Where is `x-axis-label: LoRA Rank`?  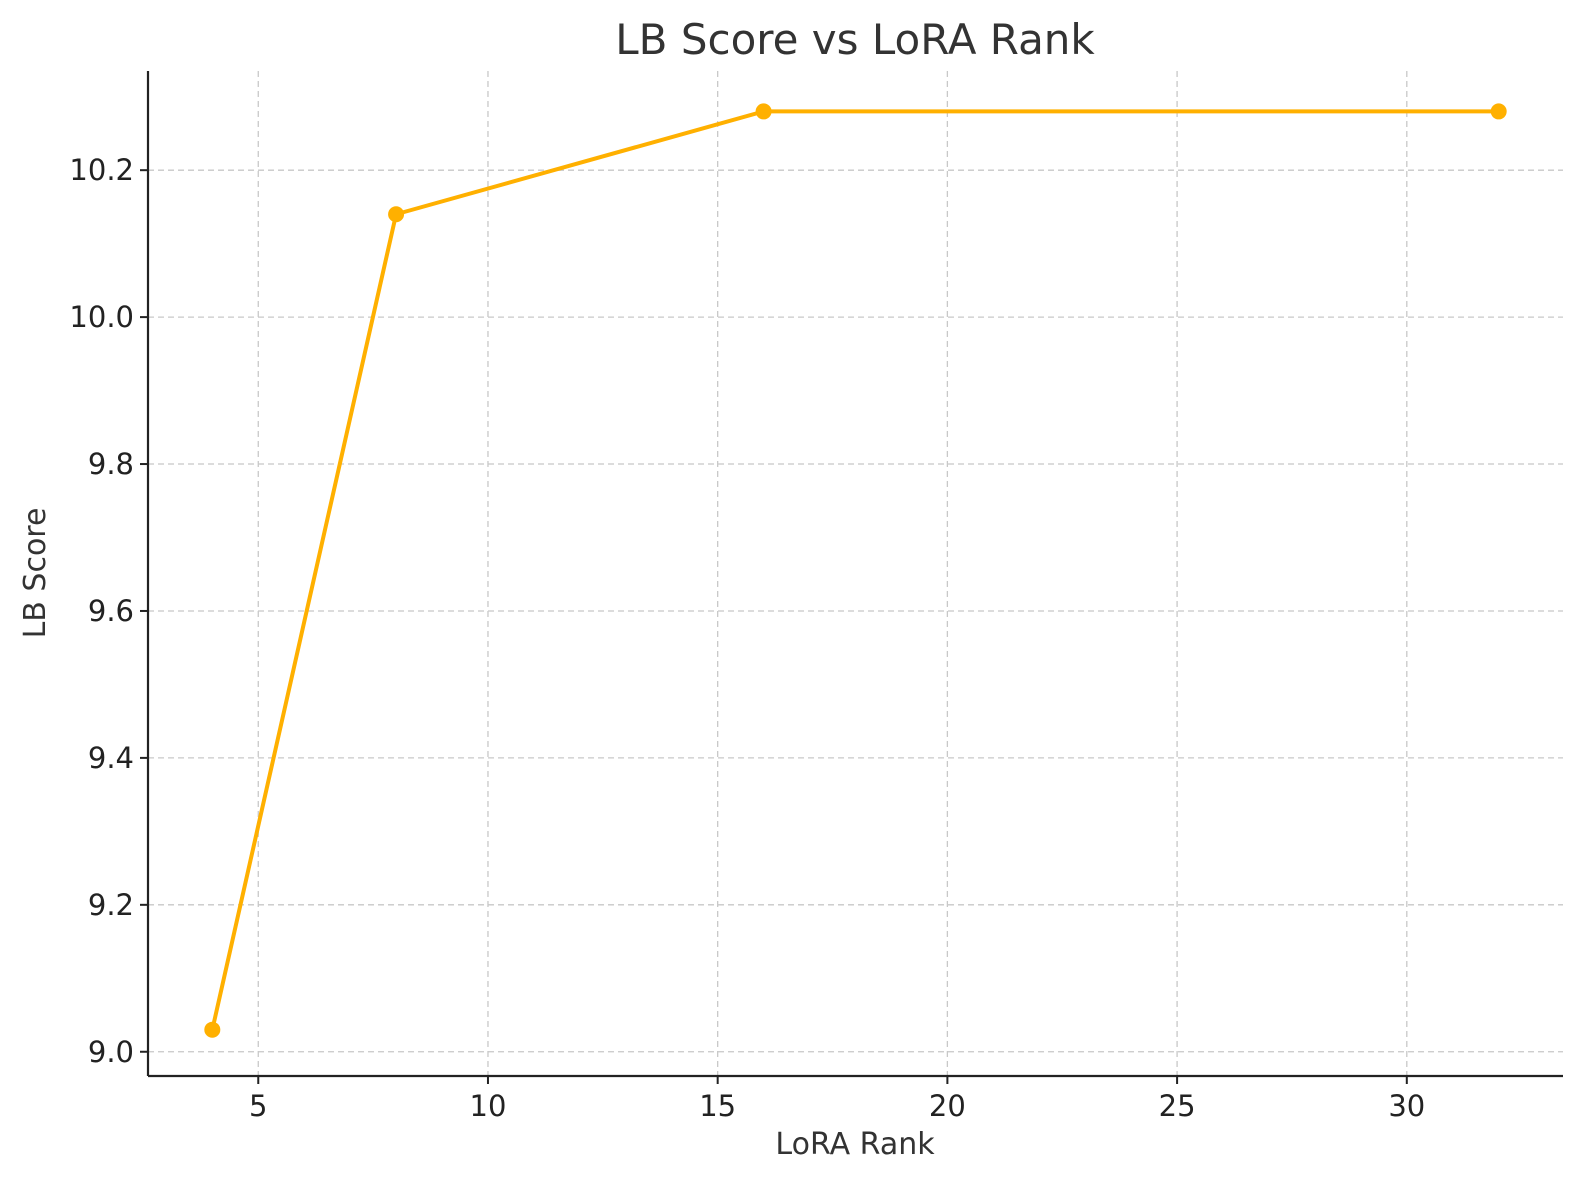 x-axis-label: LoRA Rank is located at coordinates (855, 1144).